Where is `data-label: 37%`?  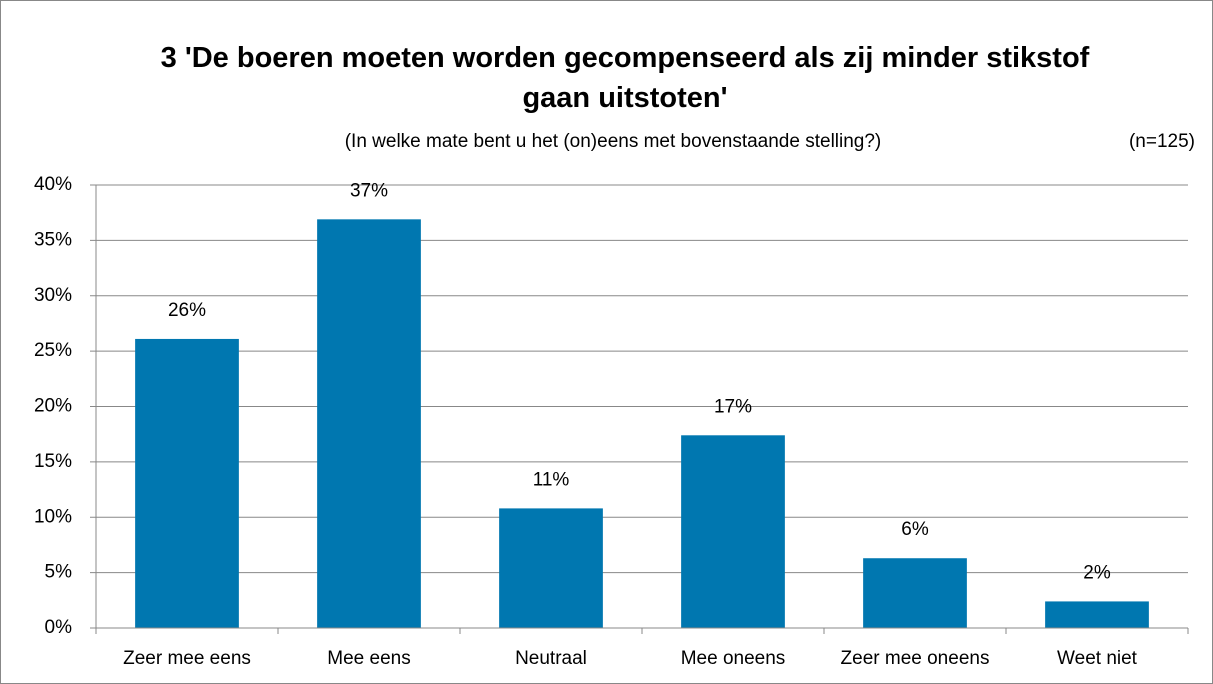 data-label: 37% is located at coordinates (369, 190).